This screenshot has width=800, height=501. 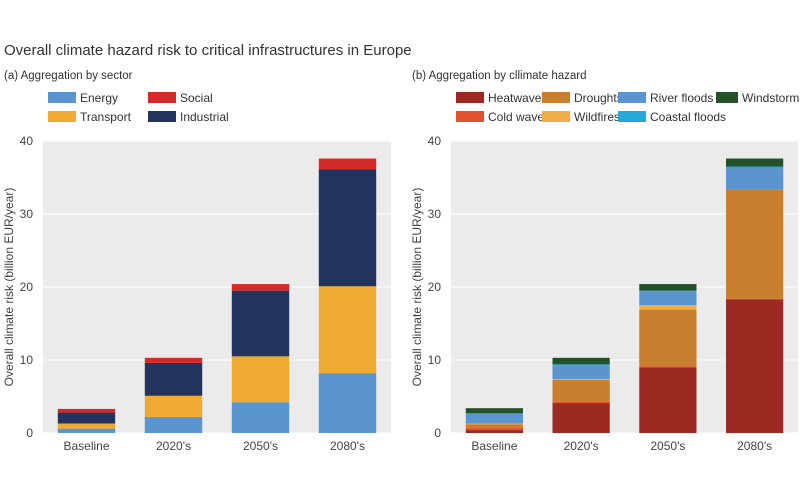 What do you see at coordinates (754, 179) in the screenshot?
I see `bar-river-floods-2080-s` at bounding box center [754, 179].